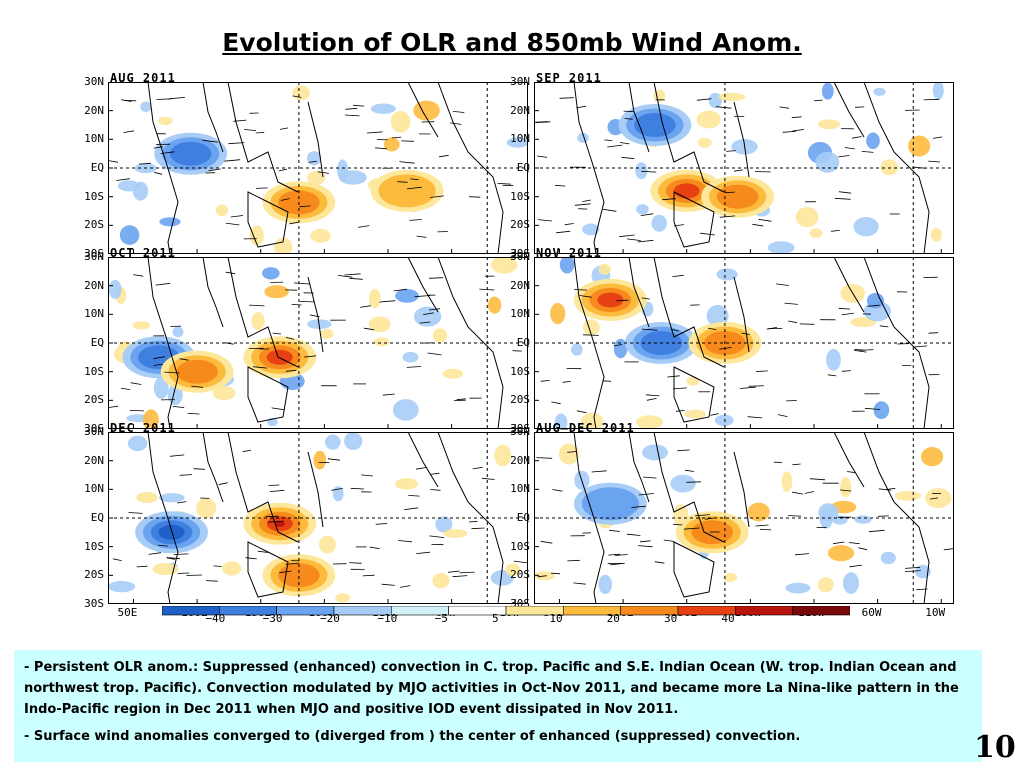 This screenshot has width=1024, height=768. Describe the element at coordinates (821, 610) in the screenshot. I see `colorbar-swatch` at that location.